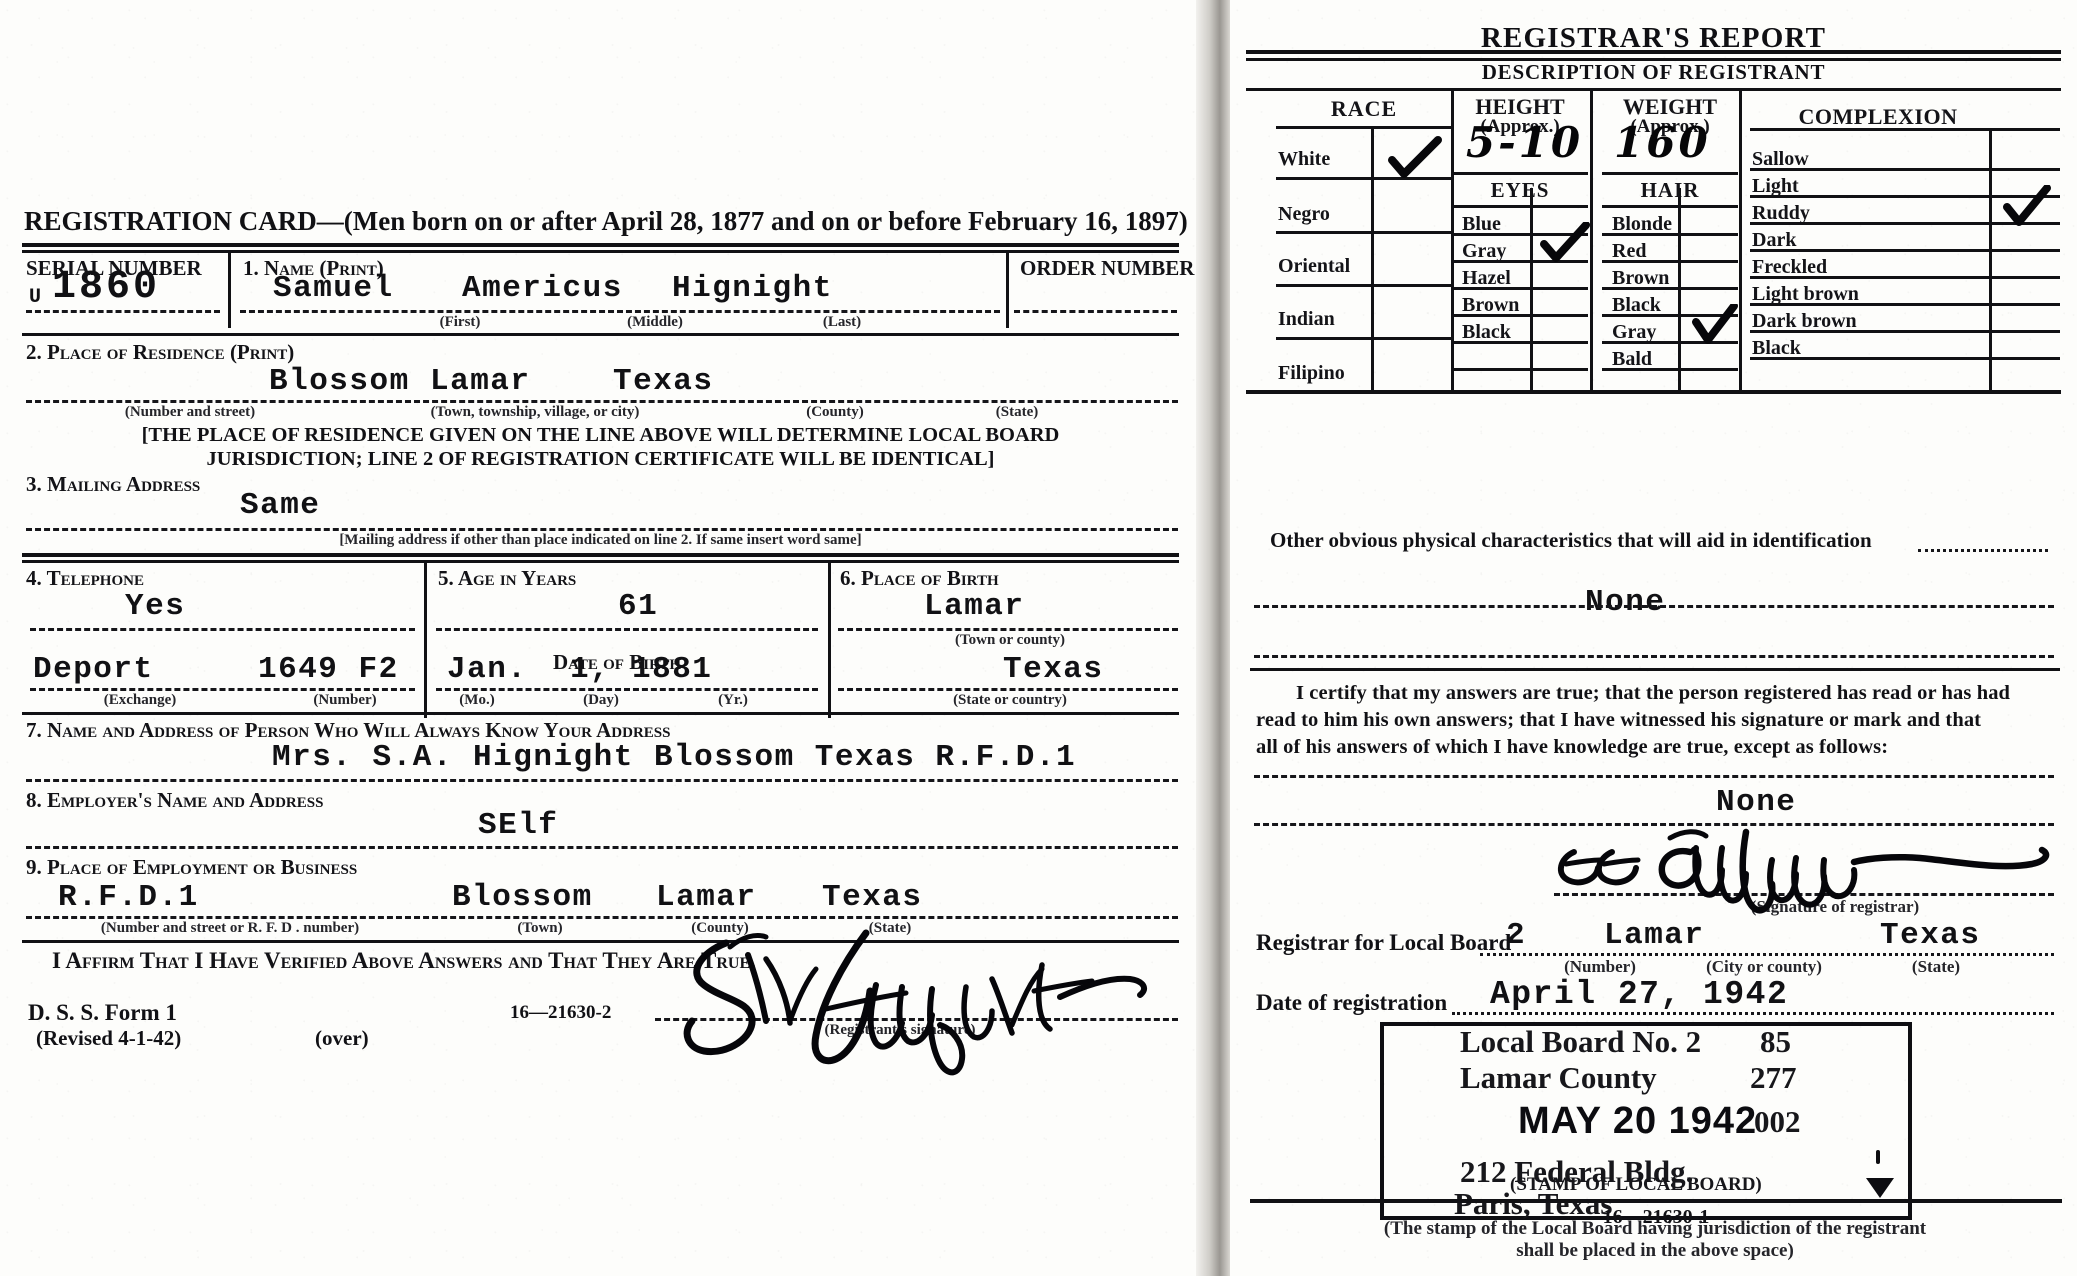  What do you see at coordinates (1654, 606) in the screenshot?
I see `other-characteristics-line1` at bounding box center [1654, 606].